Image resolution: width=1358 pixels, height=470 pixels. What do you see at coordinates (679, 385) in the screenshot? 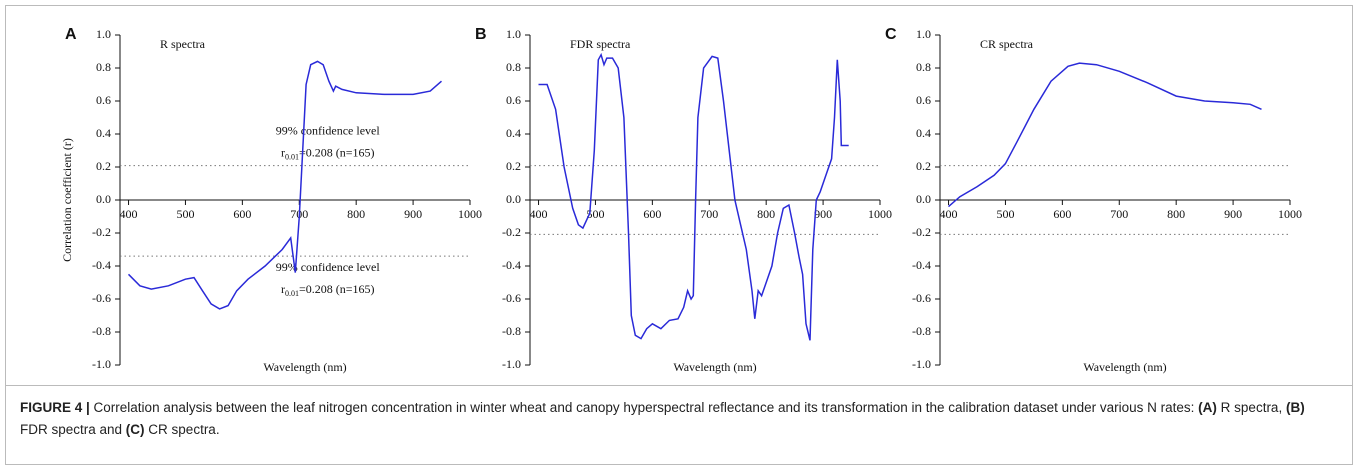
I see `separator` at bounding box center [679, 385].